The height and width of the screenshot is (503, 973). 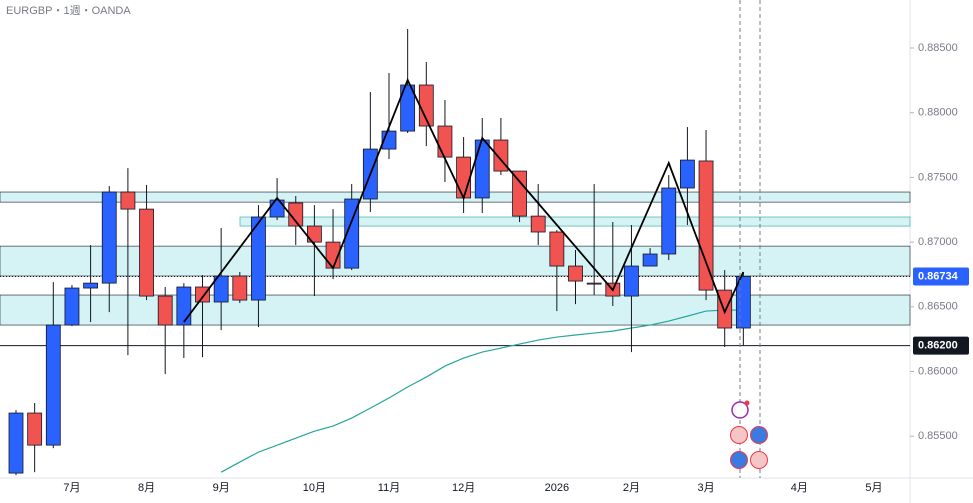 I want to click on y-tick-label: 0.88000, so click(x=938, y=113).